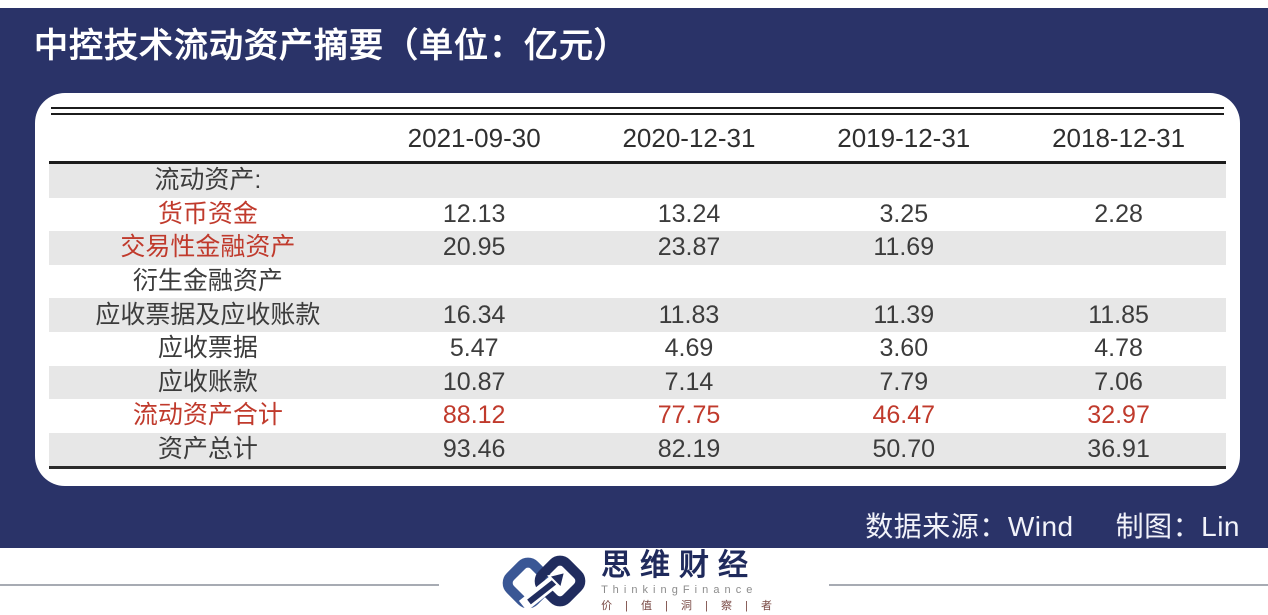  Describe the element at coordinates (904, 314) in the screenshot. I see `value-cell: 11.39` at that location.